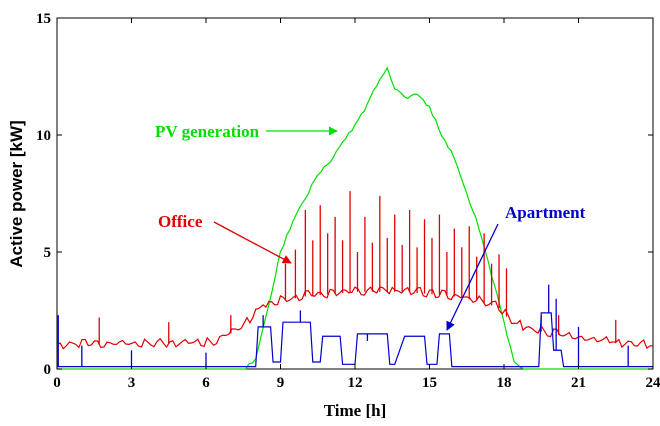  I want to click on x-tick-label: 3, so click(132, 383).